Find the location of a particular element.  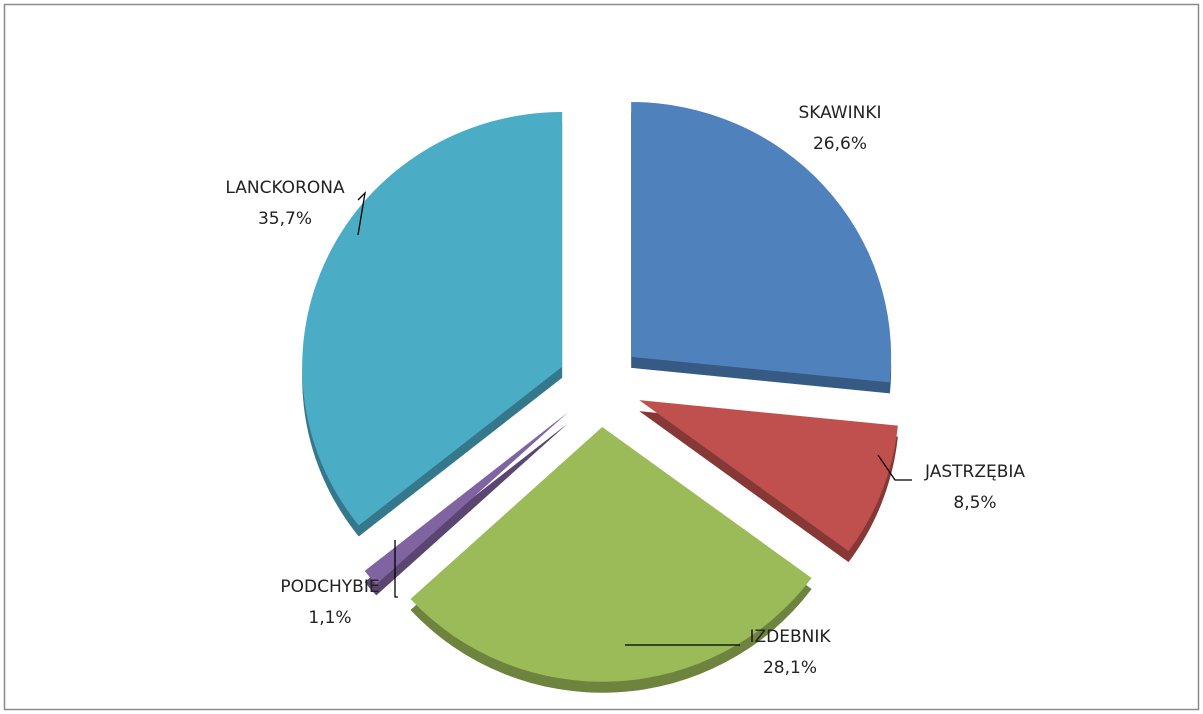

slice-value-label: 8,5% is located at coordinates (974, 503).